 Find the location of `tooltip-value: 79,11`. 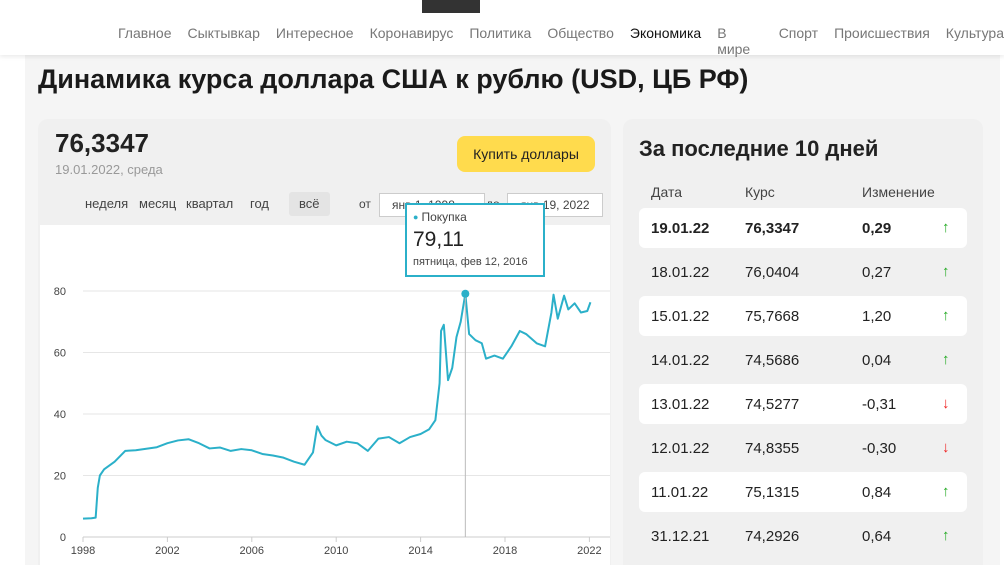

tooltip-value: 79,11 is located at coordinates (438, 239).